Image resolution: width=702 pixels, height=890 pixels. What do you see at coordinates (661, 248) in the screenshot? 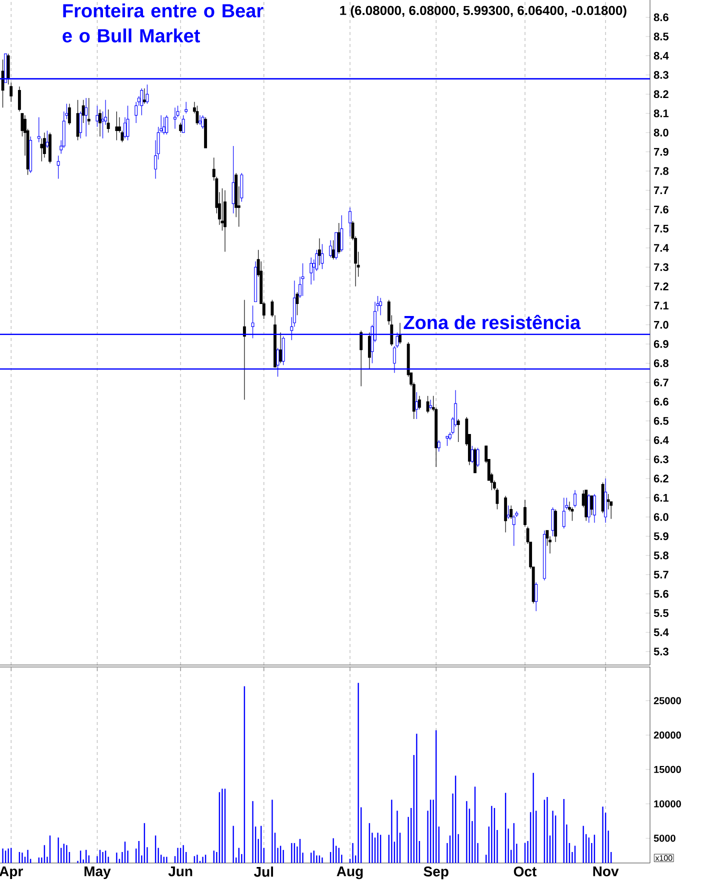
I see `y-tick-label: 7.4` at bounding box center [661, 248].